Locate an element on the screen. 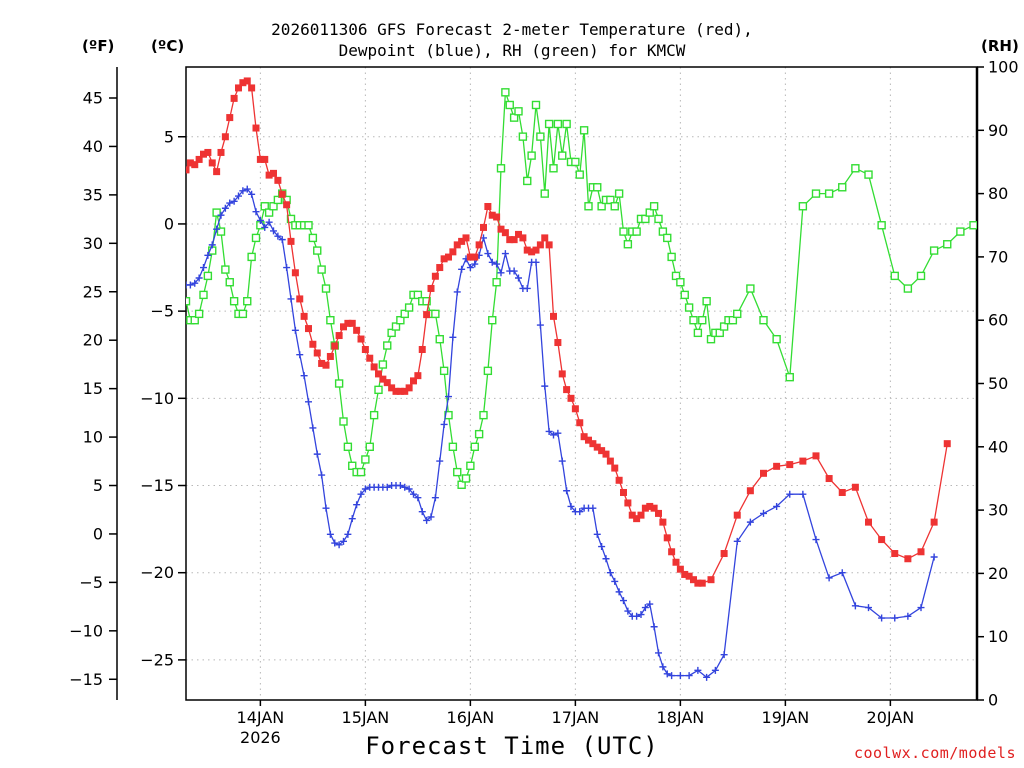 This screenshot has width=1024, height=768. celsius-tick-label: −20 is located at coordinates (157, 572).